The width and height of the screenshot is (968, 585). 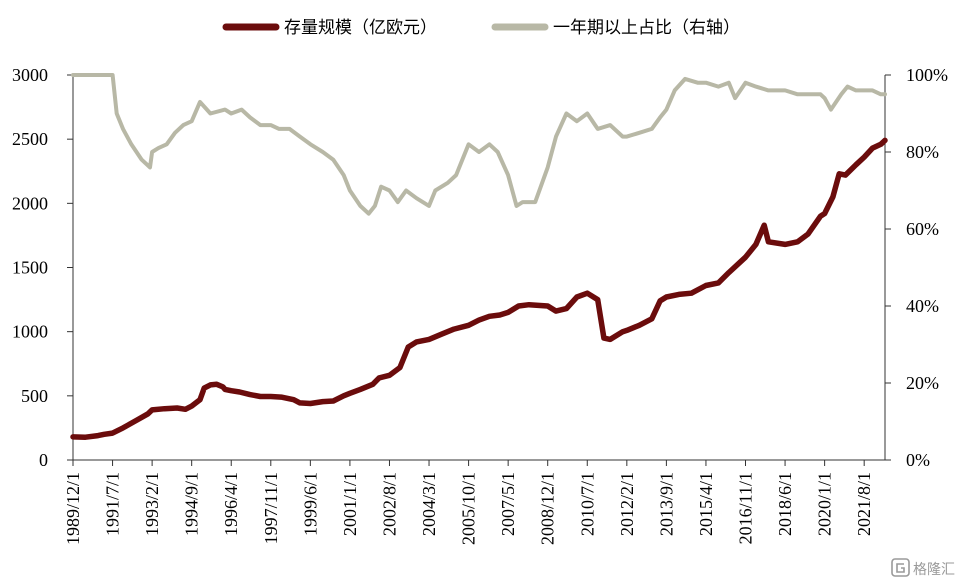 What do you see at coordinates (864, 504) in the screenshot?
I see `x-tick-label: 2021/8/1` at bounding box center [864, 504].